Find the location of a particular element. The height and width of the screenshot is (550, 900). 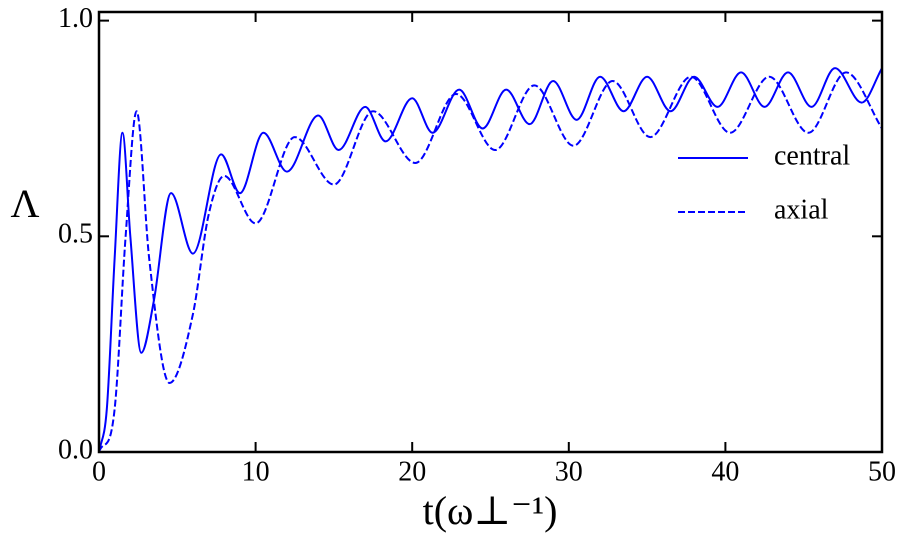

x-tick-label: 50 is located at coordinates (882, 471).